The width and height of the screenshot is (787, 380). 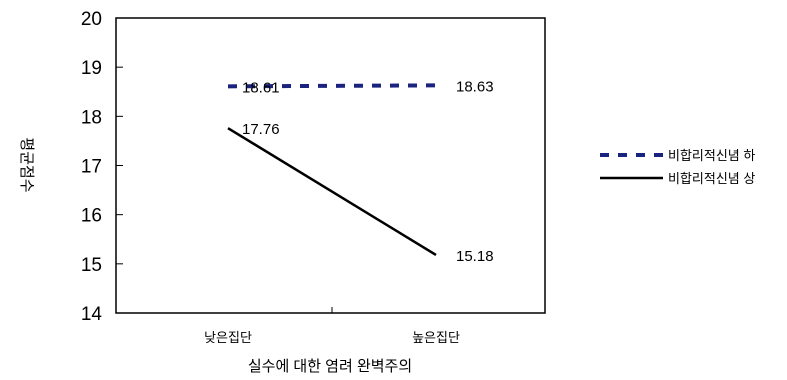 What do you see at coordinates (711, 178) in the screenshot?
I see `legend-label-2: 비합리적신념 상` at bounding box center [711, 178].